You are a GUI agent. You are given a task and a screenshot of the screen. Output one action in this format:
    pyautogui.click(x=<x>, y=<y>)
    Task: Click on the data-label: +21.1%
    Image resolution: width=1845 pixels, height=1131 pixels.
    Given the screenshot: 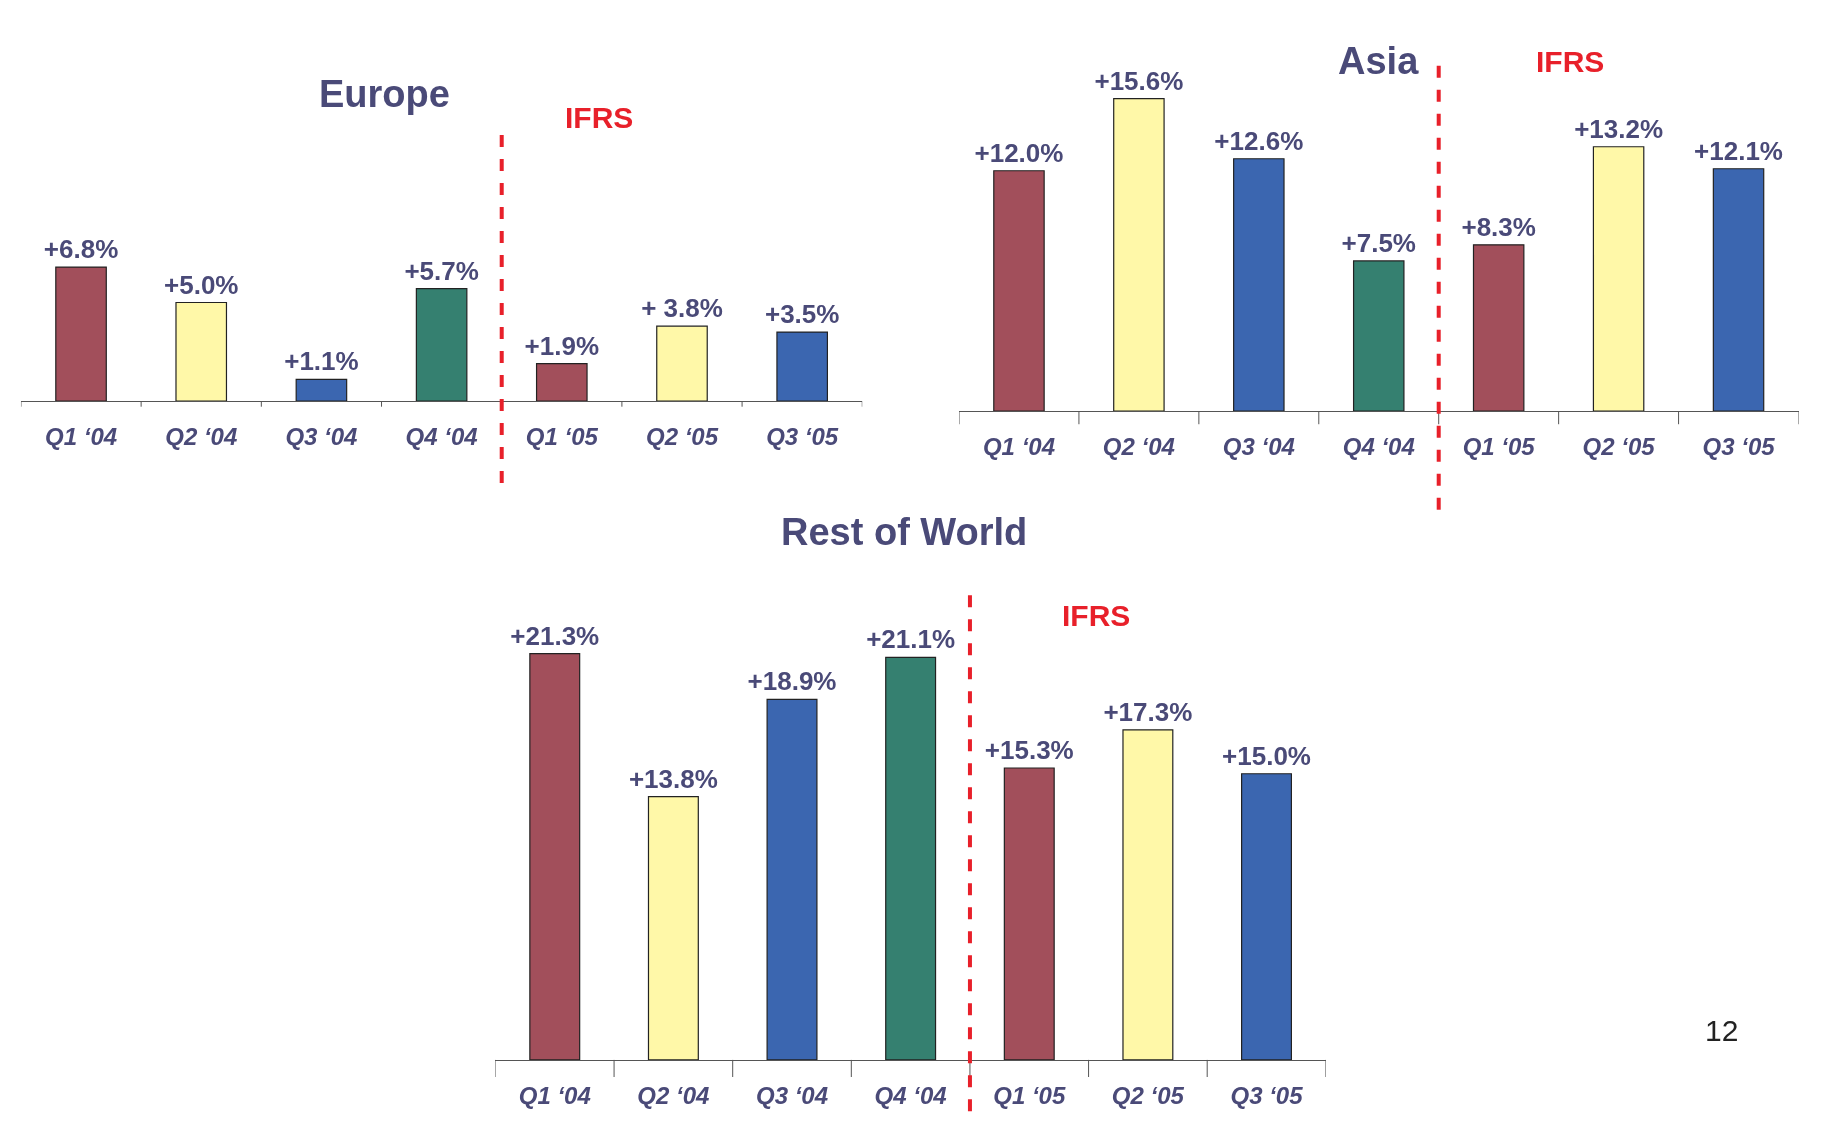 What is the action you would take?
    pyautogui.click(x=911, y=639)
    